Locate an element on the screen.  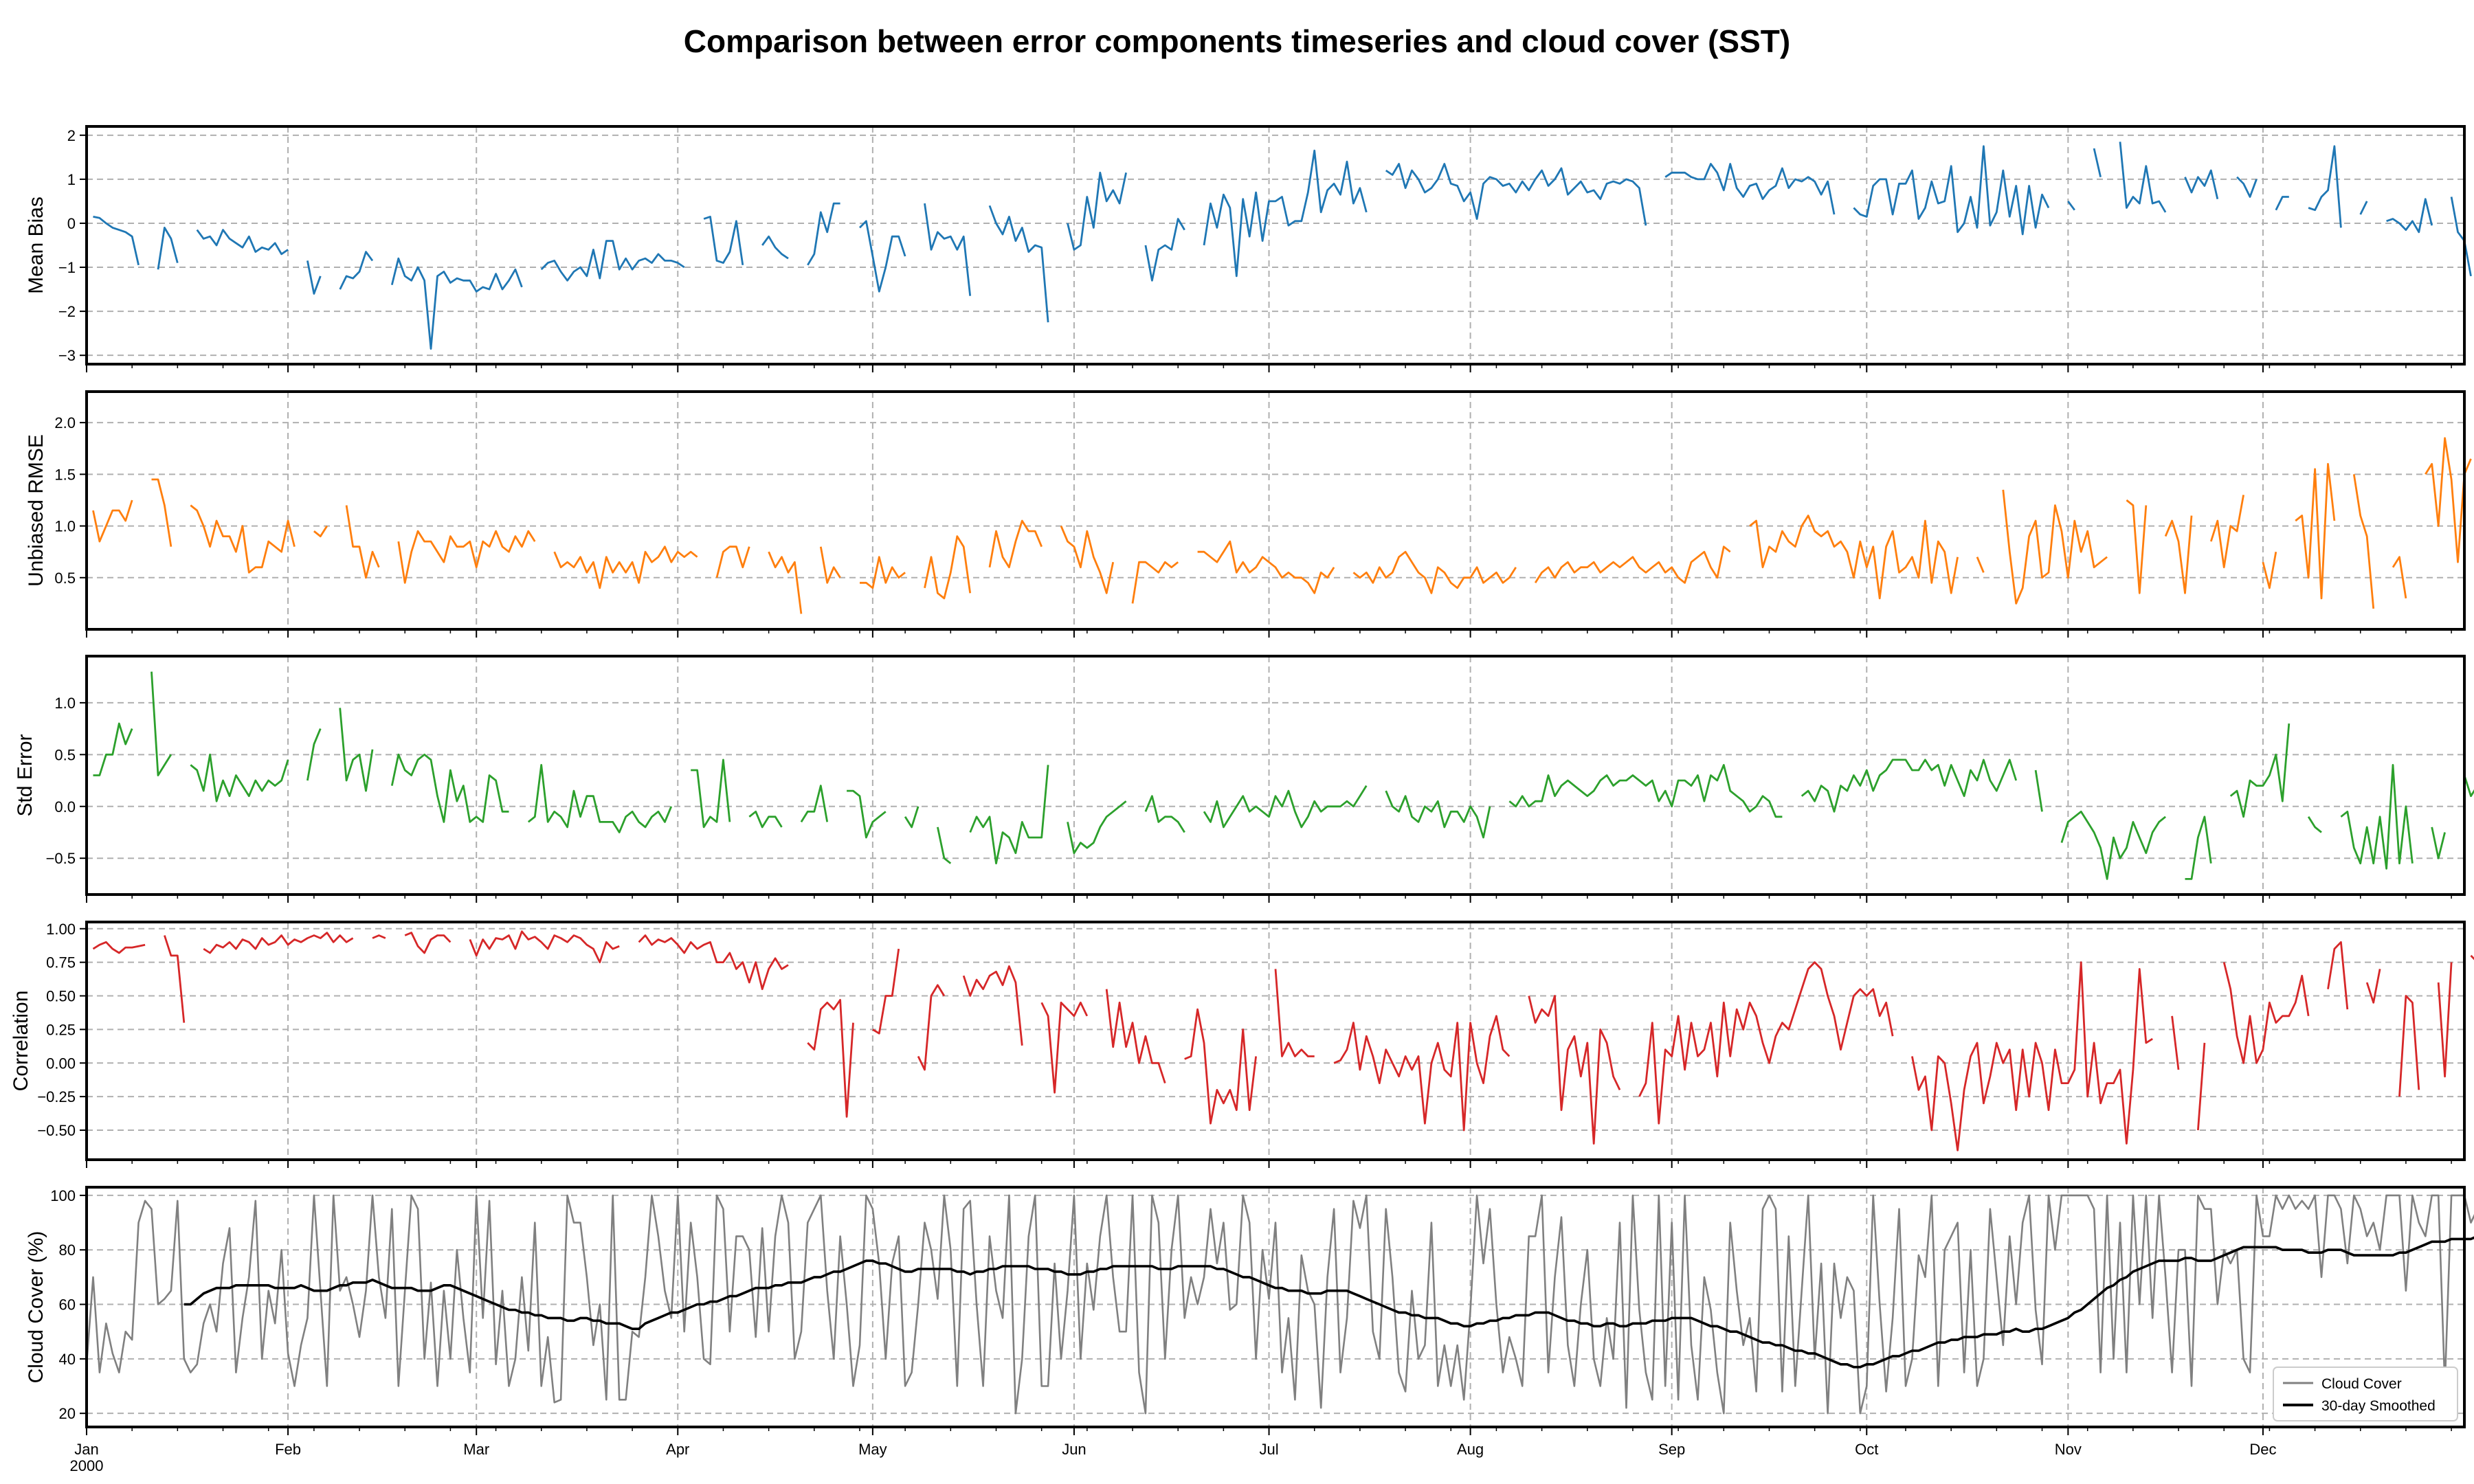
y-tick-label: −2 is located at coordinates (67, 311).